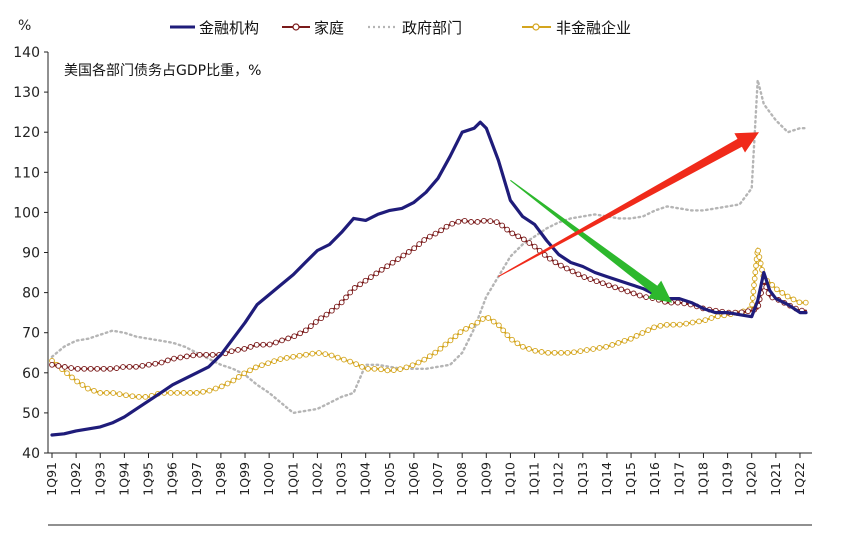 The width and height of the screenshot is (846, 540). I want to click on x-tick-label: 1Q18, so click(702, 479).